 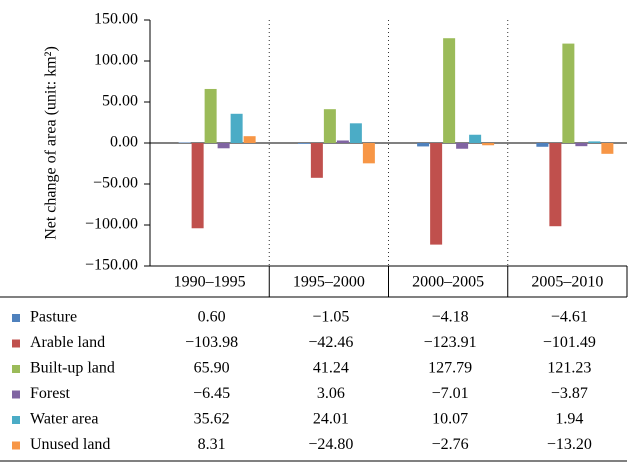 I want to click on table-value: 0.60, so click(x=212, y=317).